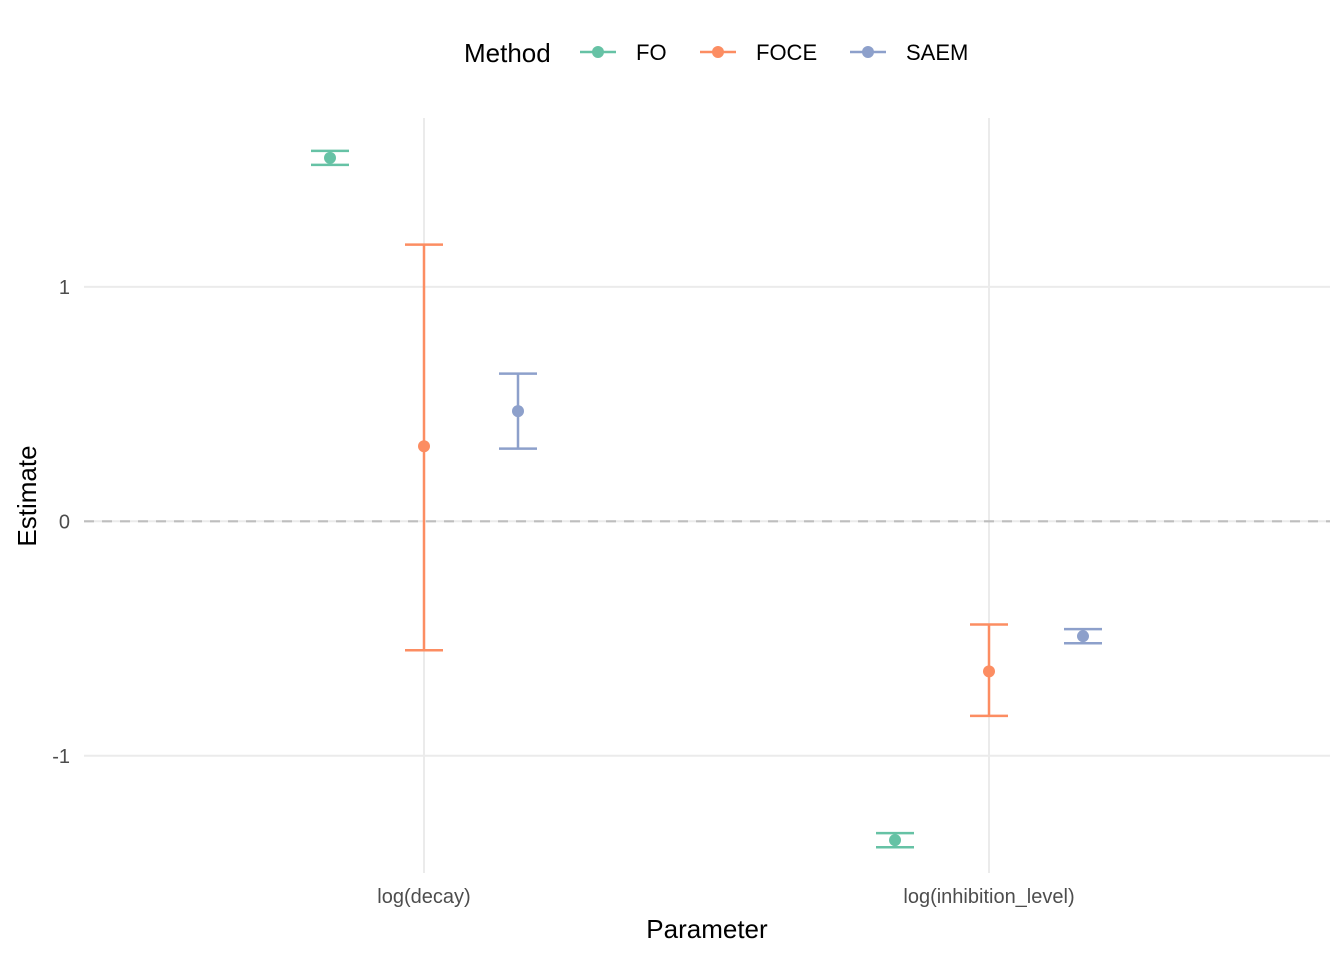 The width and height of the screenshot is (1344, 960). I want to click on y-axis-title: Estimate, so click(27, 495).